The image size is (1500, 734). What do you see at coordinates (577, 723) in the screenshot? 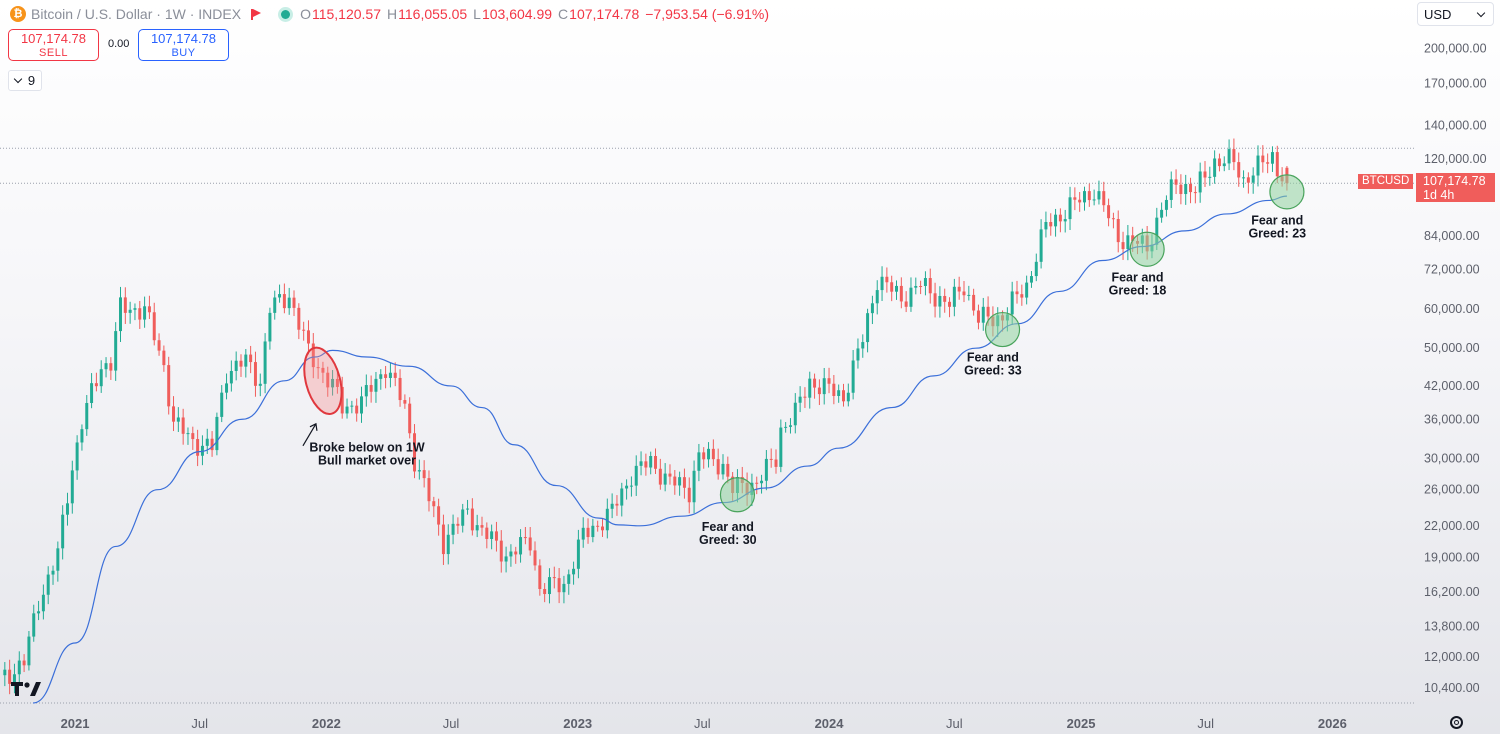
I see `x-tick-label: 2023` at bounding box center [577, 723].